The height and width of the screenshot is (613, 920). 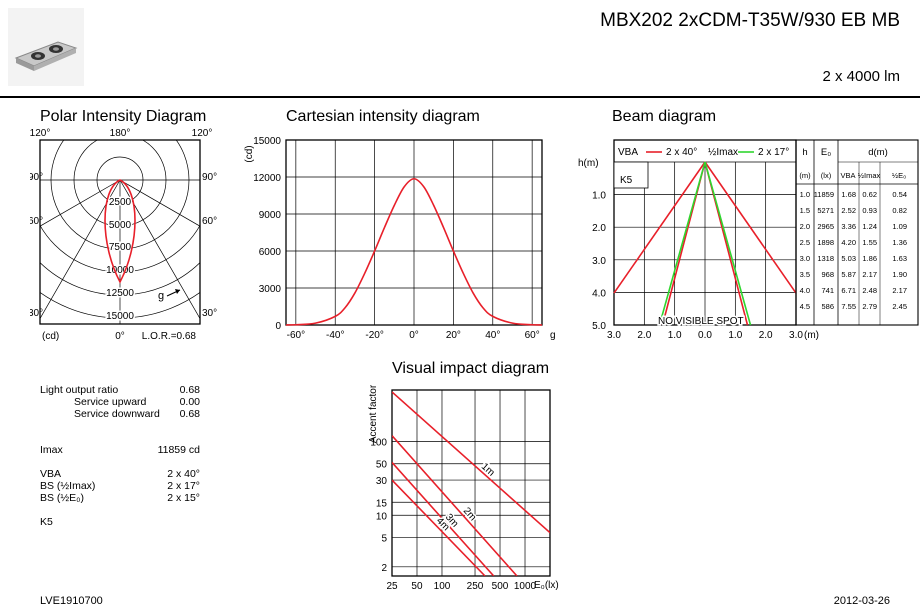 I want to click on stat-value: 2 x 17°, so click(x=183, y=486).